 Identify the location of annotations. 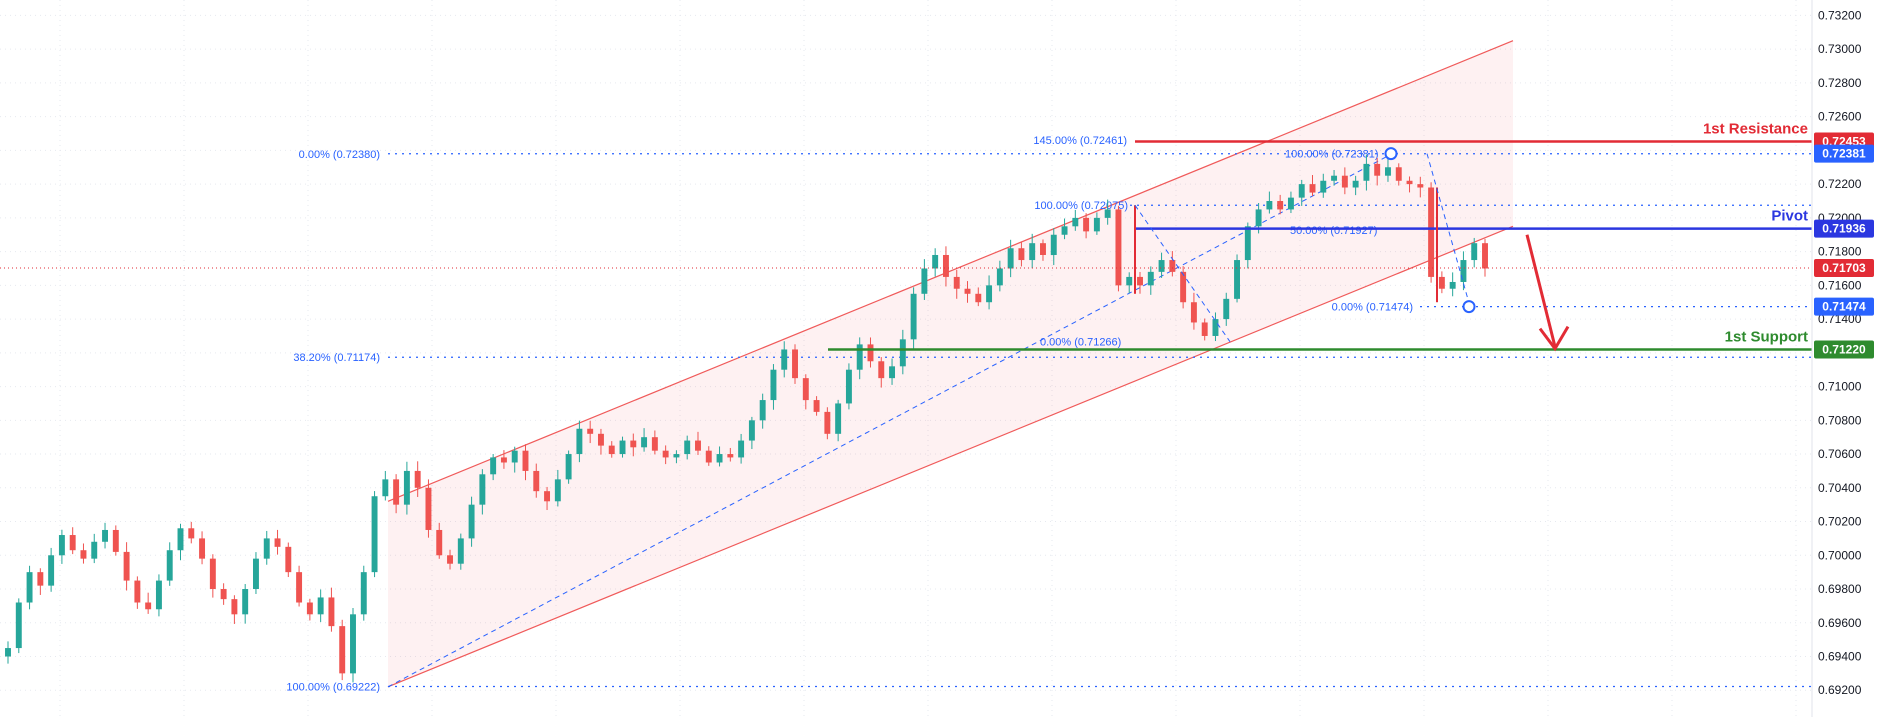
(1352, 249).